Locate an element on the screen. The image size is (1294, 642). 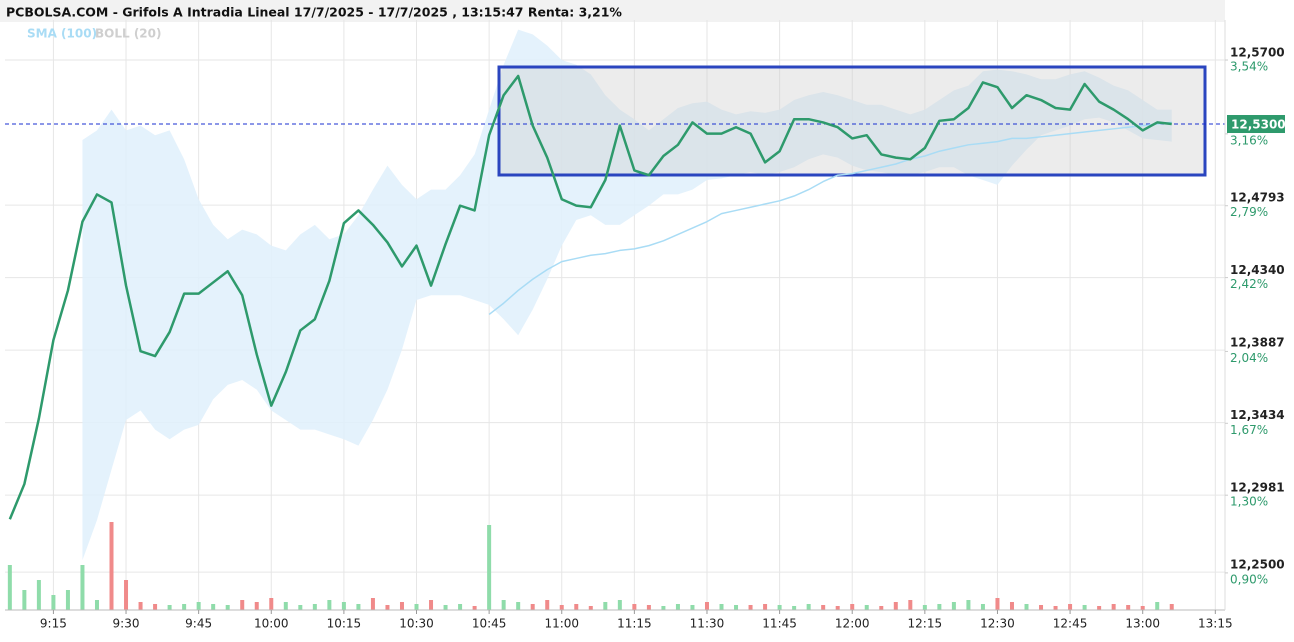
legend-sma: SMA (100) is located at coordinates (62, 34).